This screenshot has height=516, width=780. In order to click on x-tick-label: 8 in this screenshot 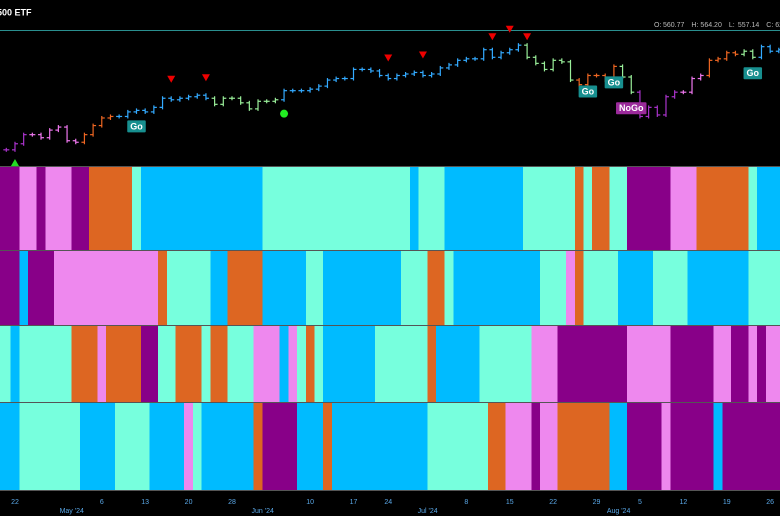, I will do `click(466, 502)`.